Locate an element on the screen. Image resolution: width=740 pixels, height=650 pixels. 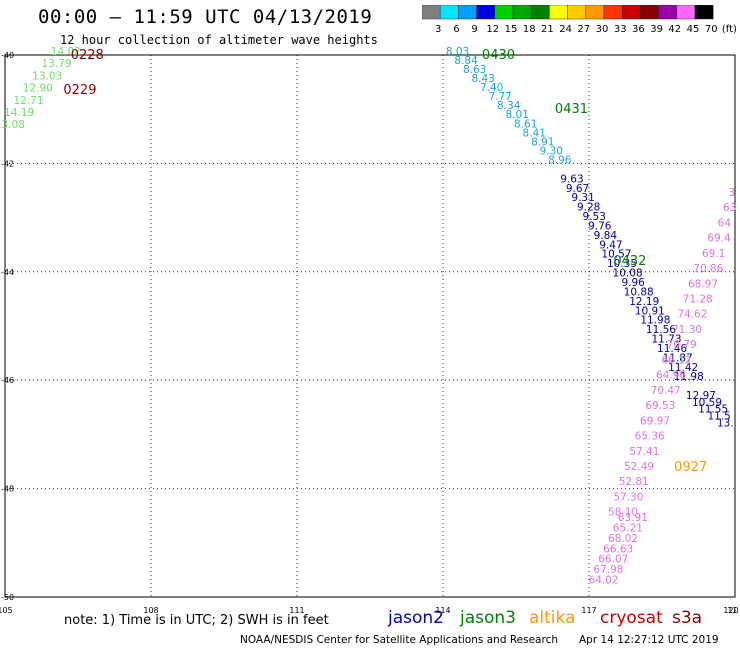
legend-s3a: s3a is located at coordinates (687, 618).